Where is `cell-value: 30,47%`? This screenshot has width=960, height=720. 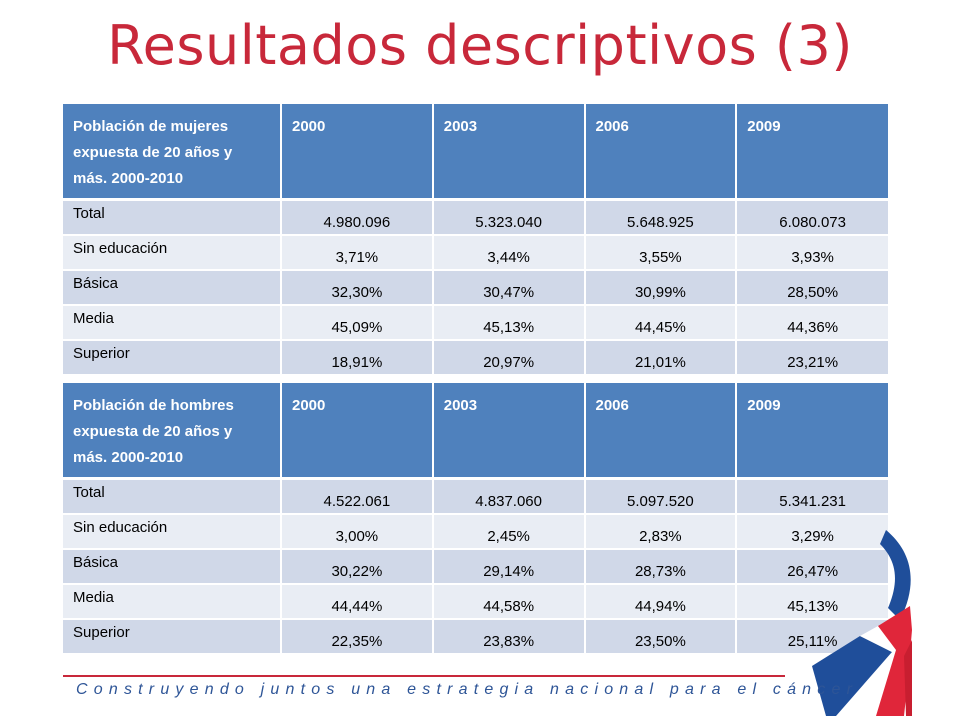 cell-value: 30,47% is located at coordinates (509, 288).